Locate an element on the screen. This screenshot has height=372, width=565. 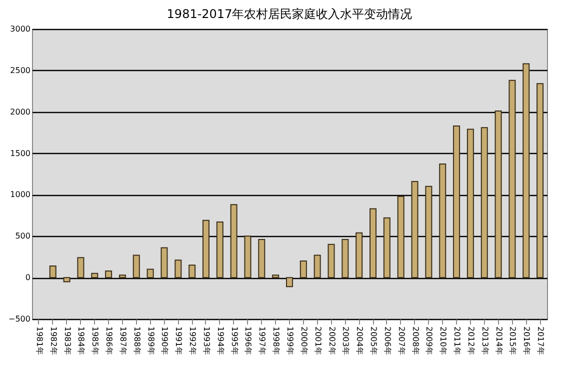
x-tick-label: 1982年 is located at coordinates (53, 340).